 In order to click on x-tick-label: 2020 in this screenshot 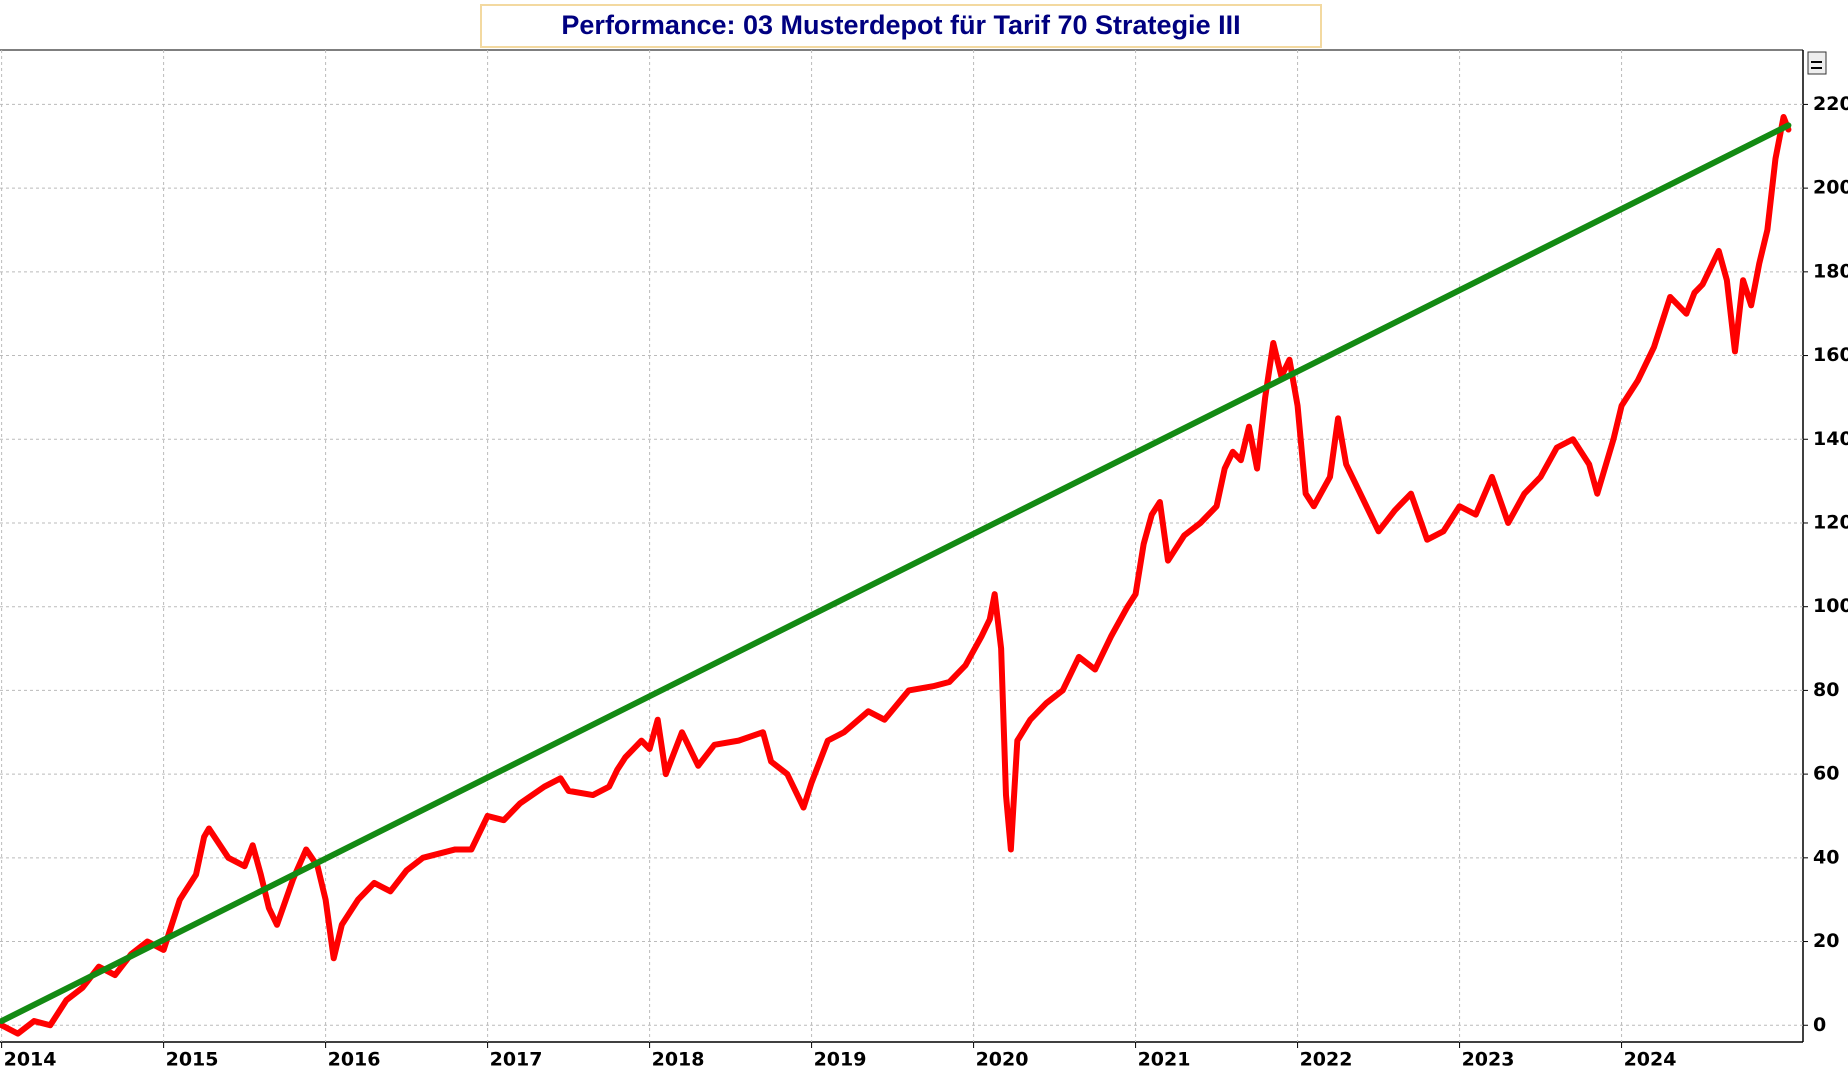, I will do `click(1002, 1060)`.